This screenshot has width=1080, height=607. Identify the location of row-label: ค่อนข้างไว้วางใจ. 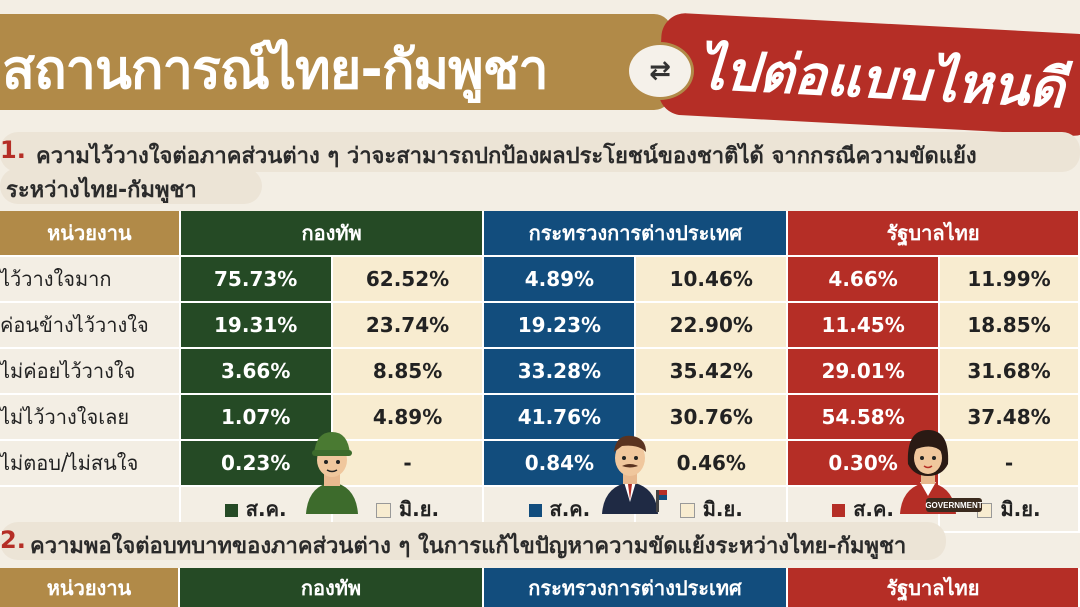
(90, 325).